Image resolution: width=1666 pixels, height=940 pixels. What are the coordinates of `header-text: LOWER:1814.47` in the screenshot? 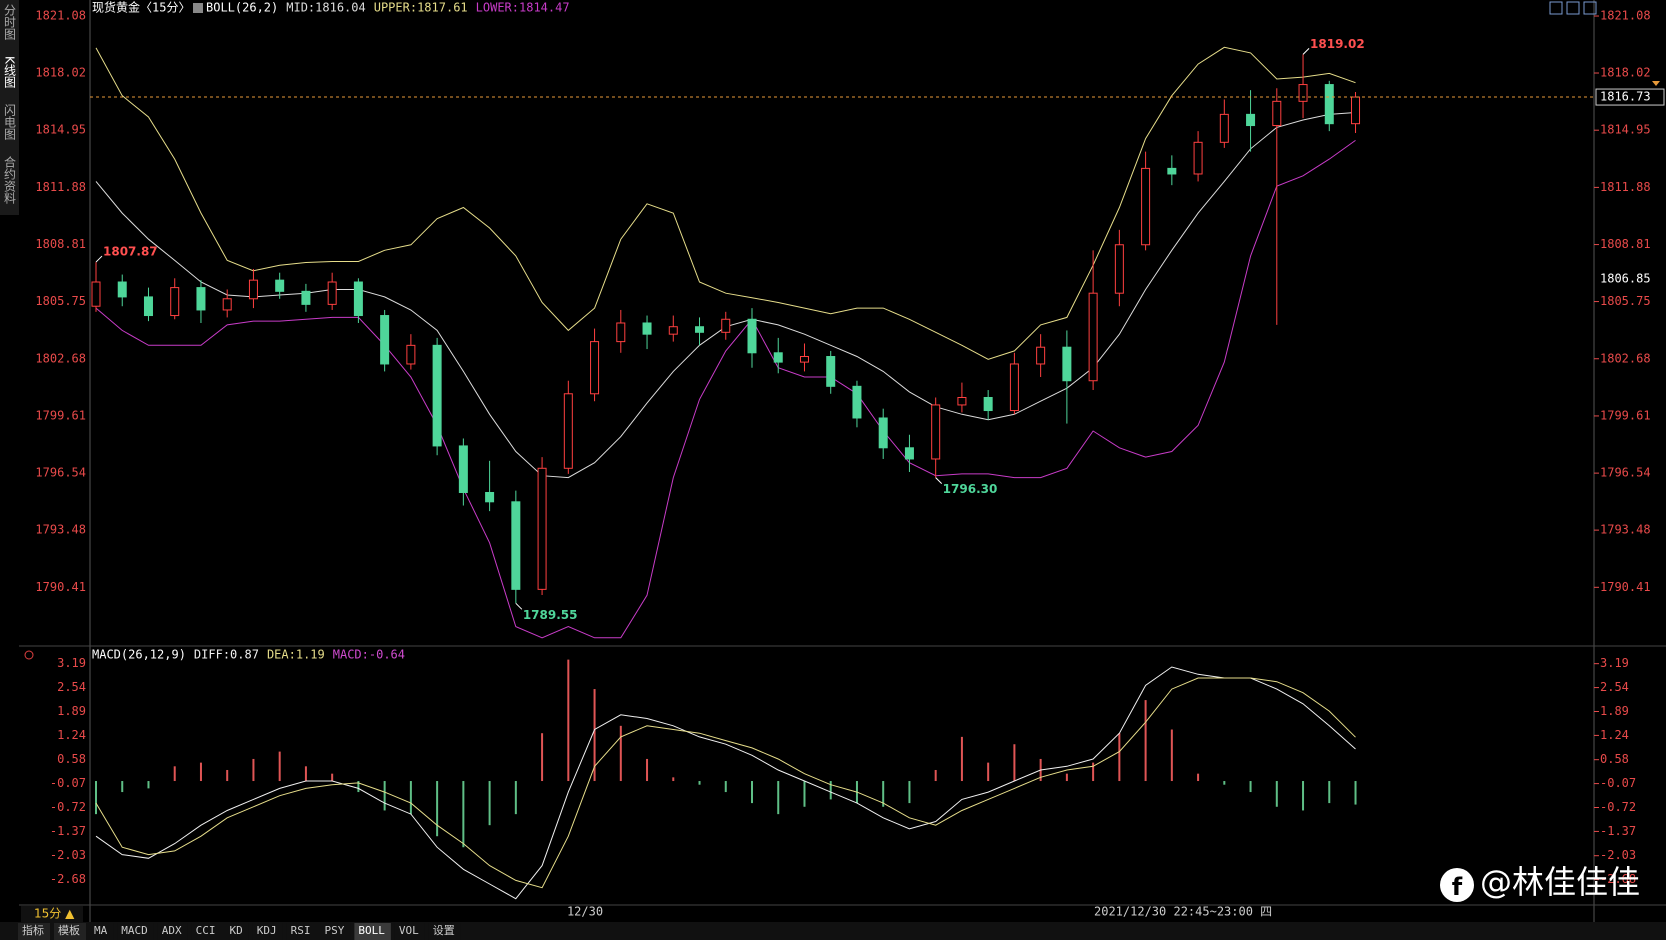 It's located at (523, 8).